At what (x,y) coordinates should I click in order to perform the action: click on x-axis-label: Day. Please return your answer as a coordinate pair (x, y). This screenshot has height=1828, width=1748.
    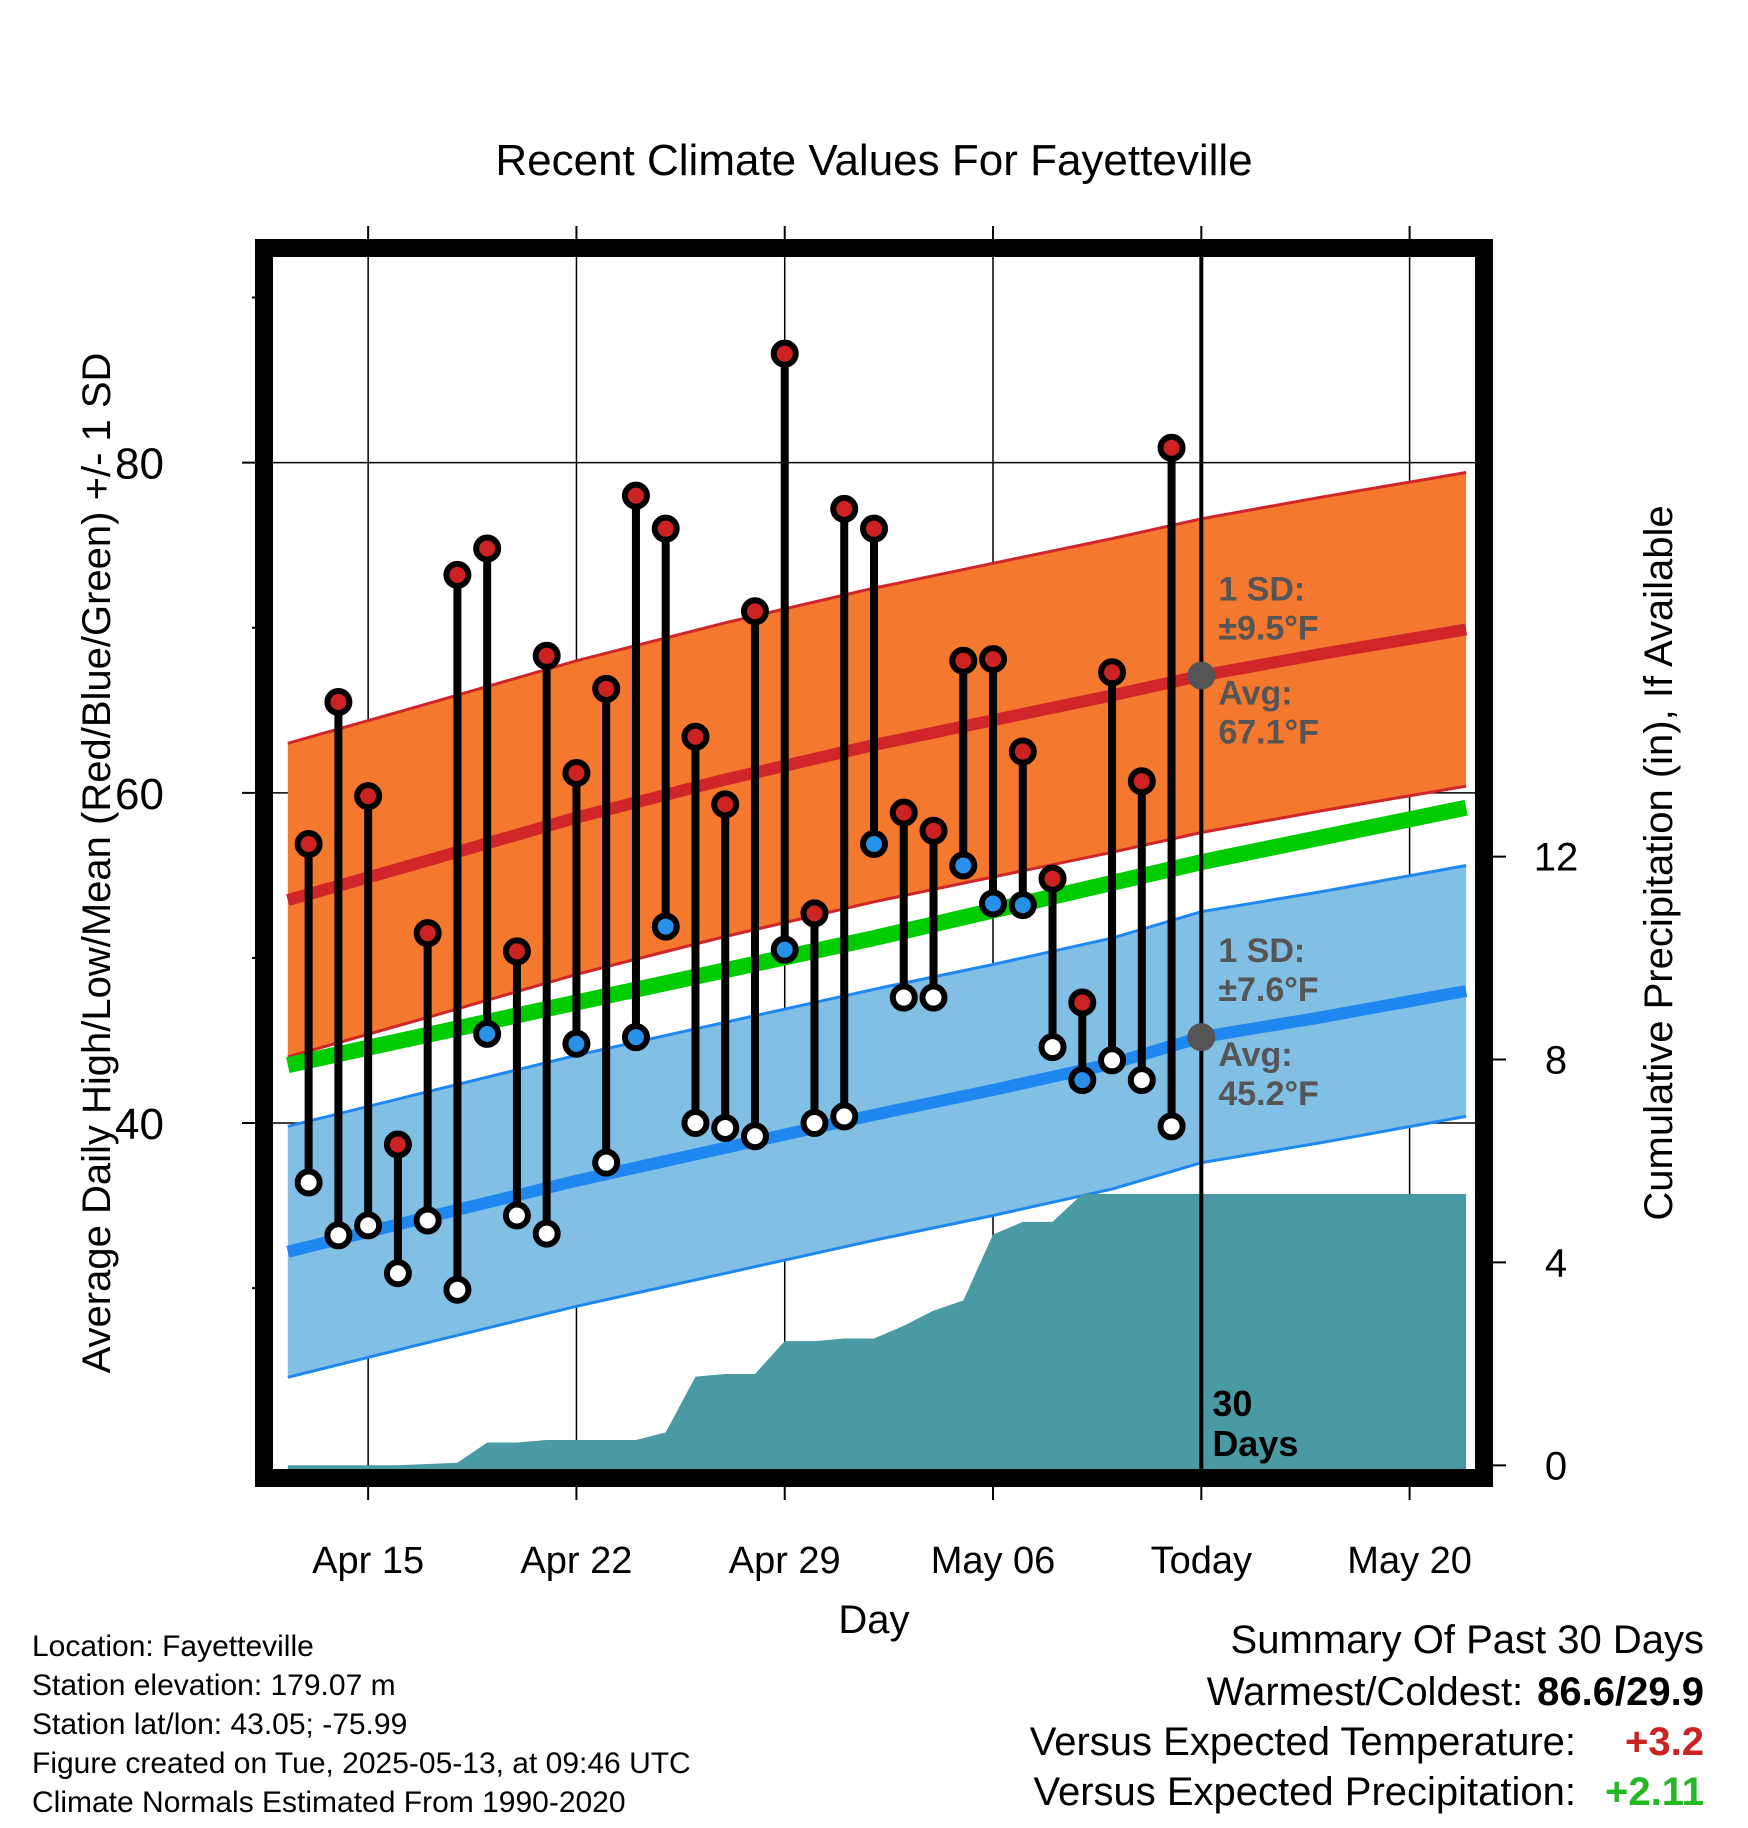
    Looking at the image, I should click on (873, 1620).